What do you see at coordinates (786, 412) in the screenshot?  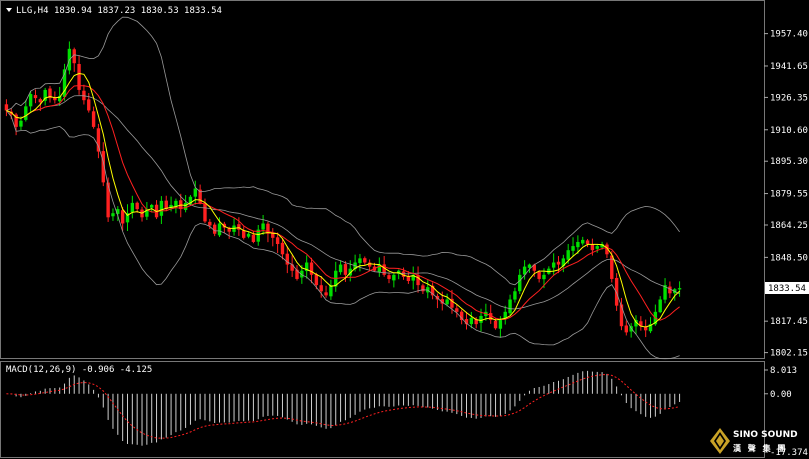 I see `macd-axis: 8.013 0.00 -17.374` at bounding box center [786, 412].